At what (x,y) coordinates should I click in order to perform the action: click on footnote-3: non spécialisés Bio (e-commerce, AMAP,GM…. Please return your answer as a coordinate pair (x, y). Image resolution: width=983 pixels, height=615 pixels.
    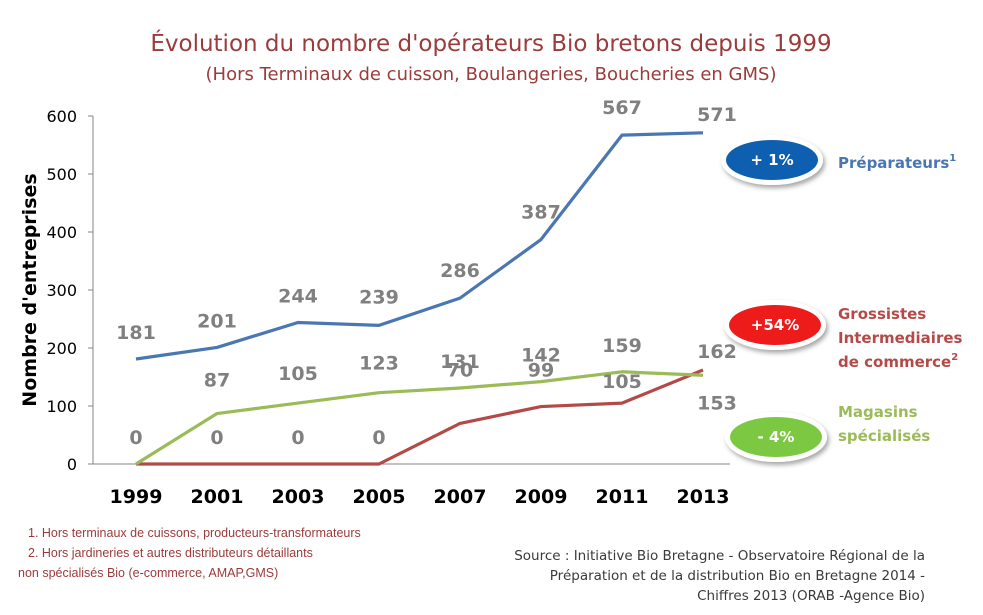
    Looking at the image, I should click on (148, 573).